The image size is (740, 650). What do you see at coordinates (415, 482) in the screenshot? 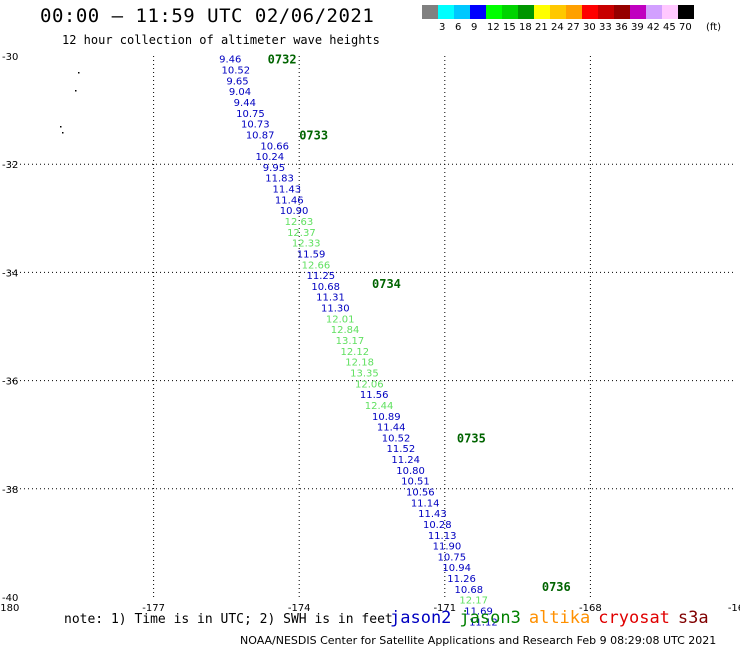
I see `wave-height-label: 10.51` at bounding box center [415, 482].